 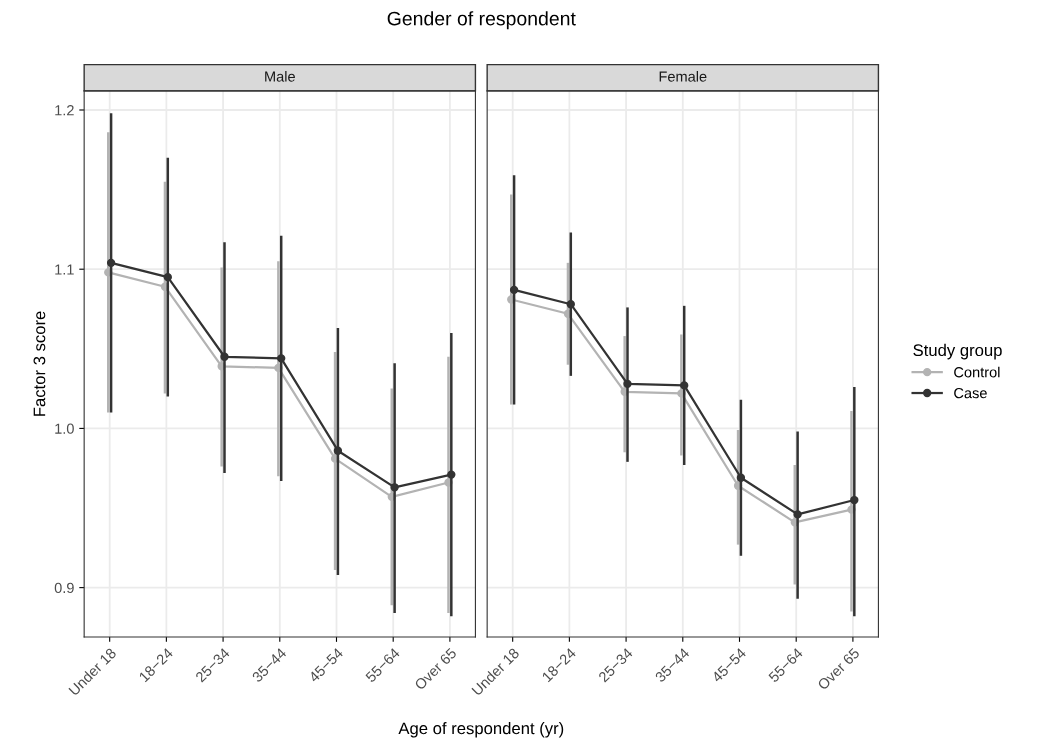 What do you see at coordinates (683, 76) in the screenshot?
I see `chart-title: Female` at bounding box center [683, 76].